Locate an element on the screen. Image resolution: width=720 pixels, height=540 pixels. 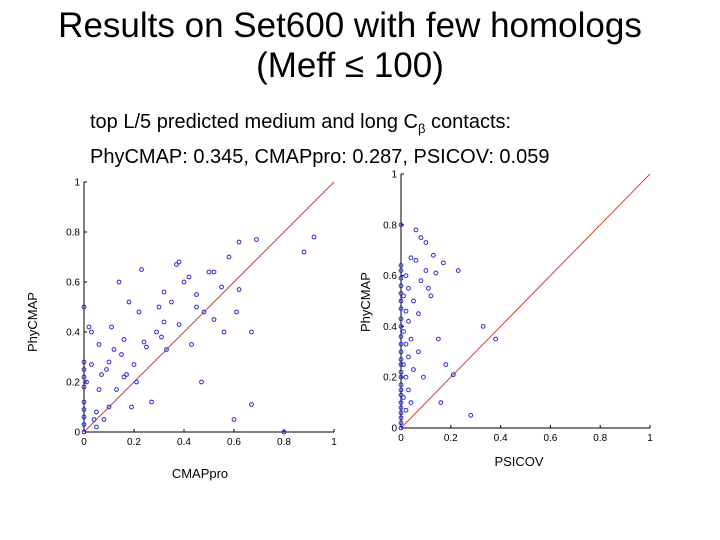
title-line-2: (Meff ≤ 100) is located at coordinates (350, 65).